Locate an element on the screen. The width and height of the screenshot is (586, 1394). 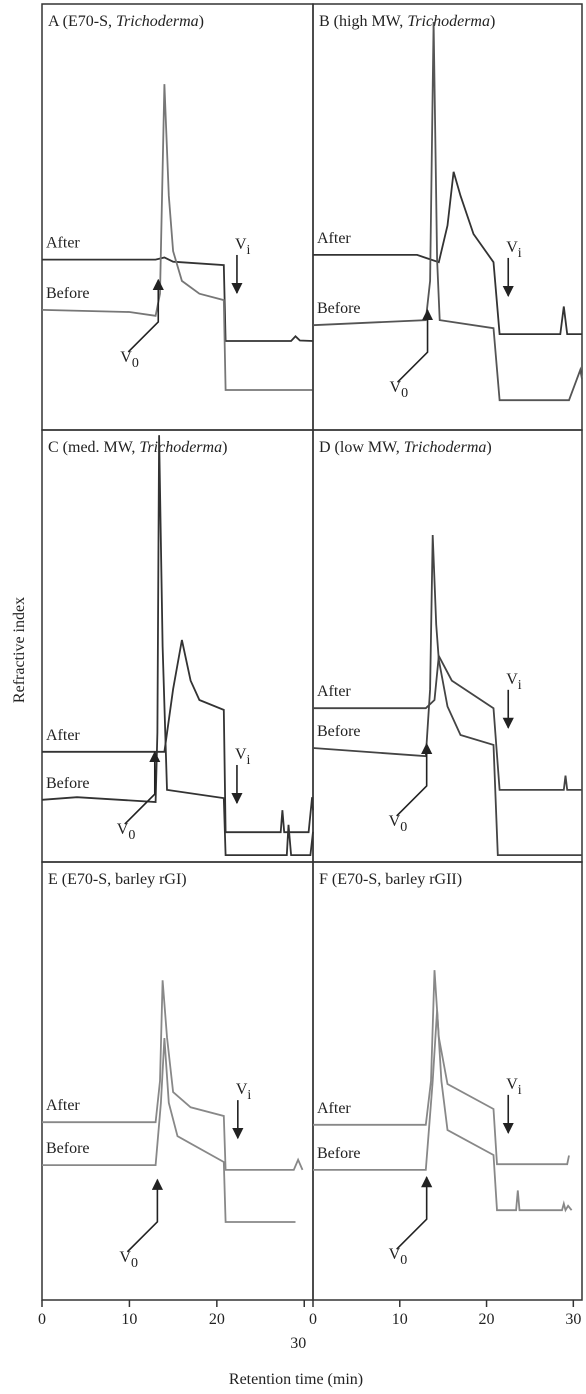
panel-title: E (E70-S, barley rGI) is located at coordinates (117, 879).